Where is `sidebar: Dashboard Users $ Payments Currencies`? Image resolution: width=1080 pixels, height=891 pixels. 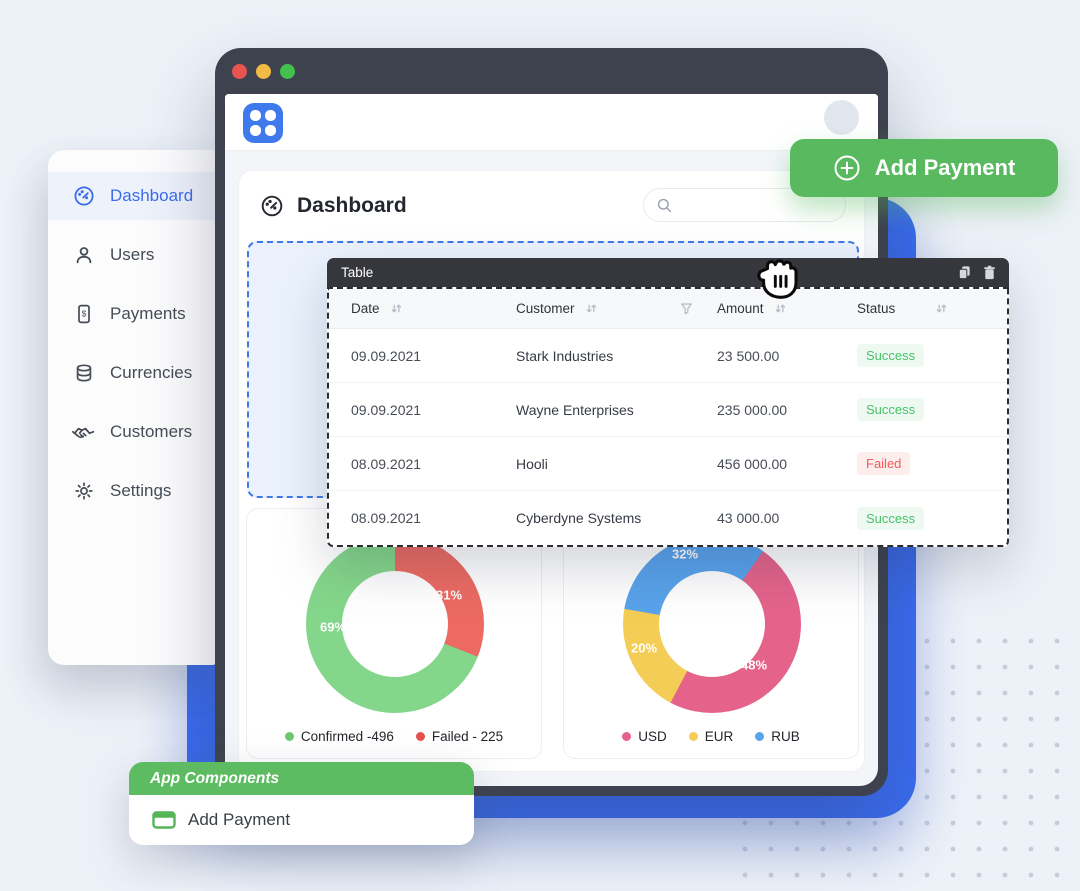 sidebar: Dashboard Users $ Payments Currencies is located at coordinates (133, 407).